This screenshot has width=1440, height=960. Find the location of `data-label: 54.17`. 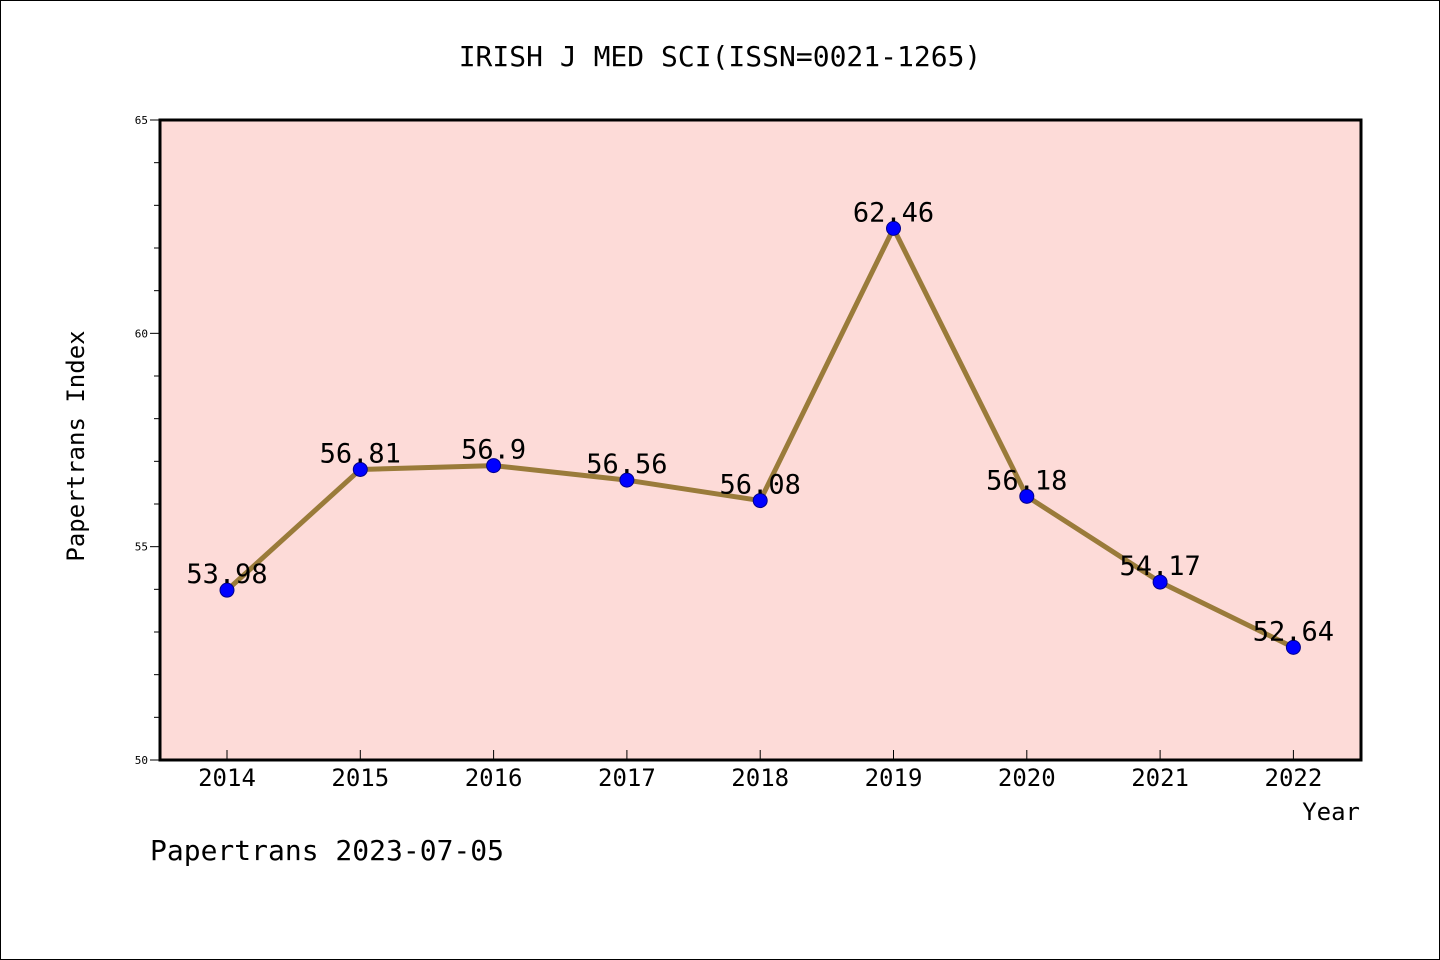

data-label: 54.17 is located at coordinates (1159, 566).